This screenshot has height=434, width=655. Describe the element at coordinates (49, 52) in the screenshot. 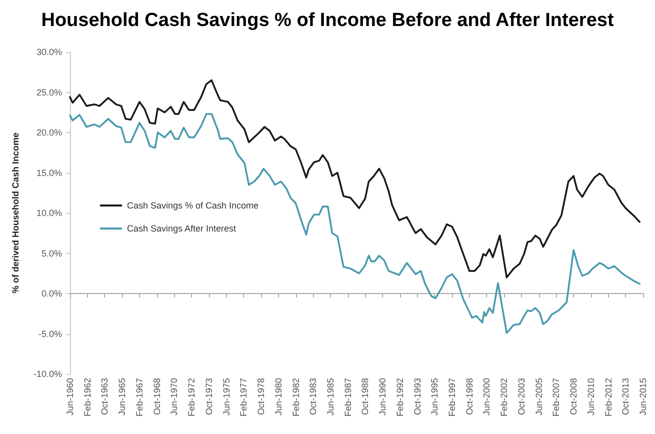

I see `y-tick-label: 30.0%` at that location.